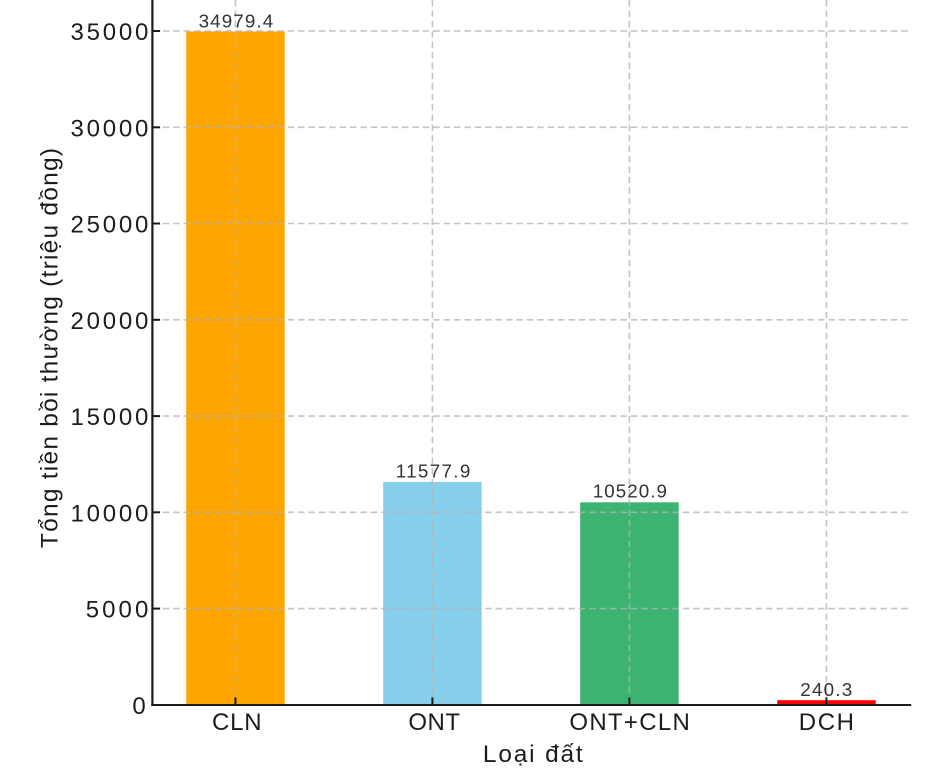  Describe the element at coordinates (434, 722) in the screenshot. I see `svg-text: ONT` at that location.